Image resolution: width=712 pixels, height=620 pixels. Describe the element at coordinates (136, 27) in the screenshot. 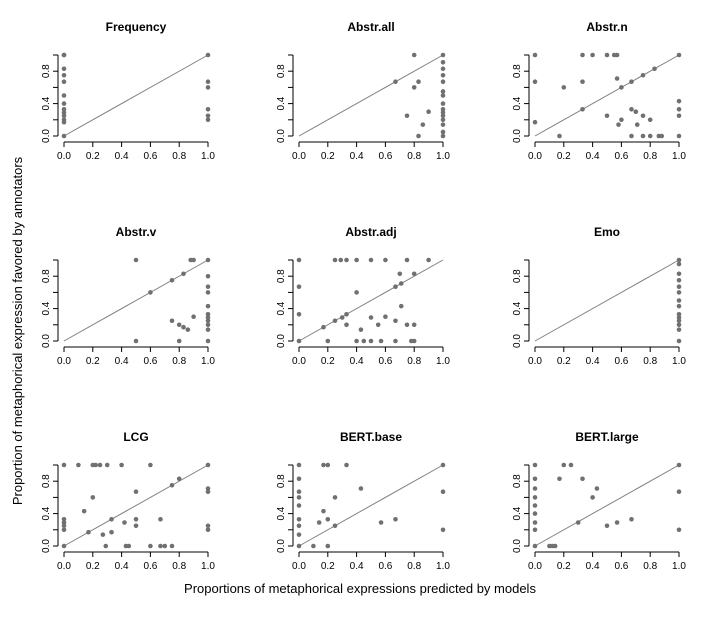

I see `panel-title: Frequency` at that location.